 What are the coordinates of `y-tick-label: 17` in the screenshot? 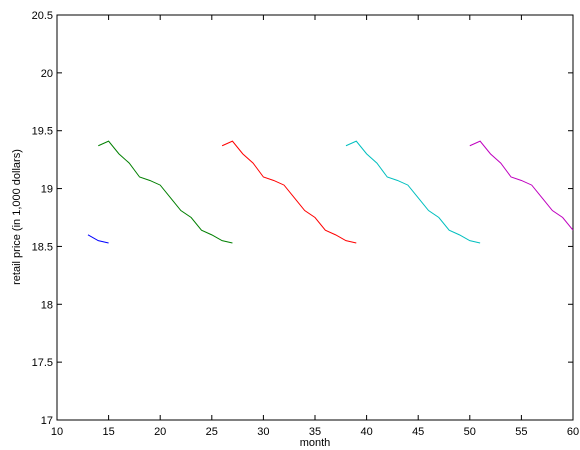 It's located at (47, 421).